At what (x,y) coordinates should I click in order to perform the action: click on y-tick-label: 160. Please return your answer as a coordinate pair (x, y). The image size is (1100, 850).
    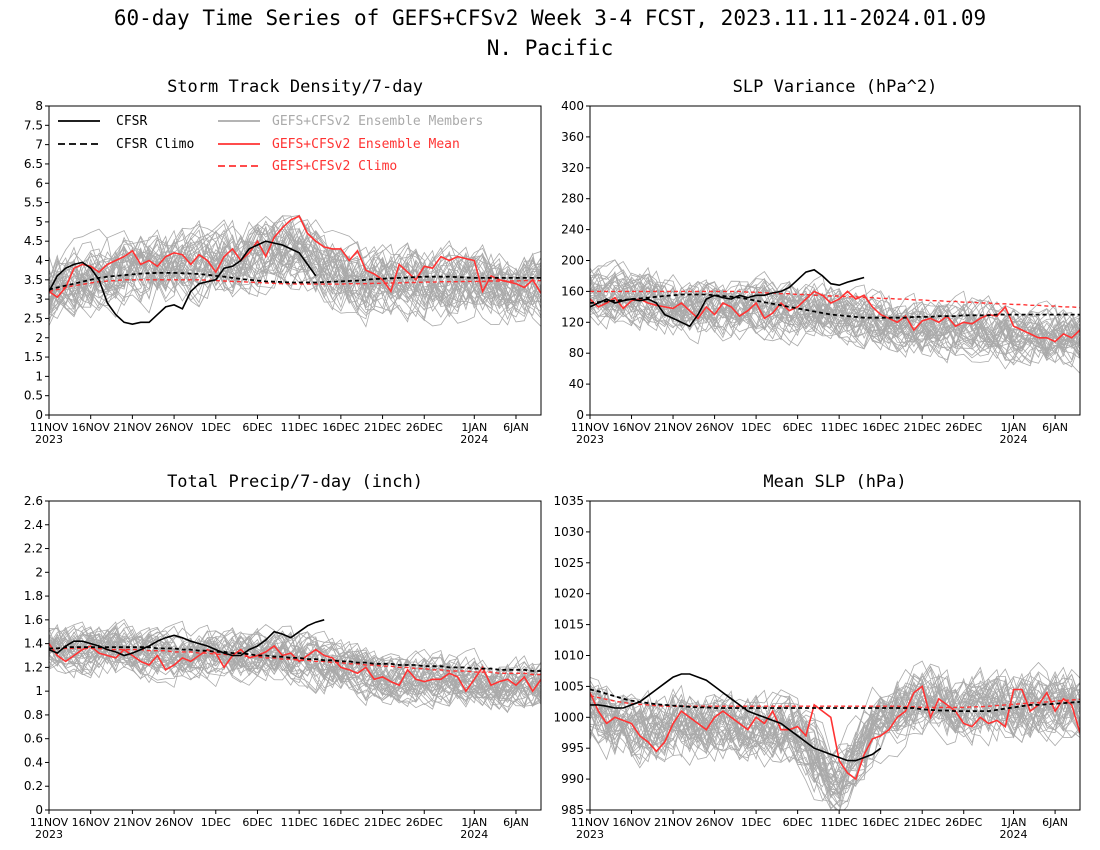
    Looking at the image, I should click on (572, 291).